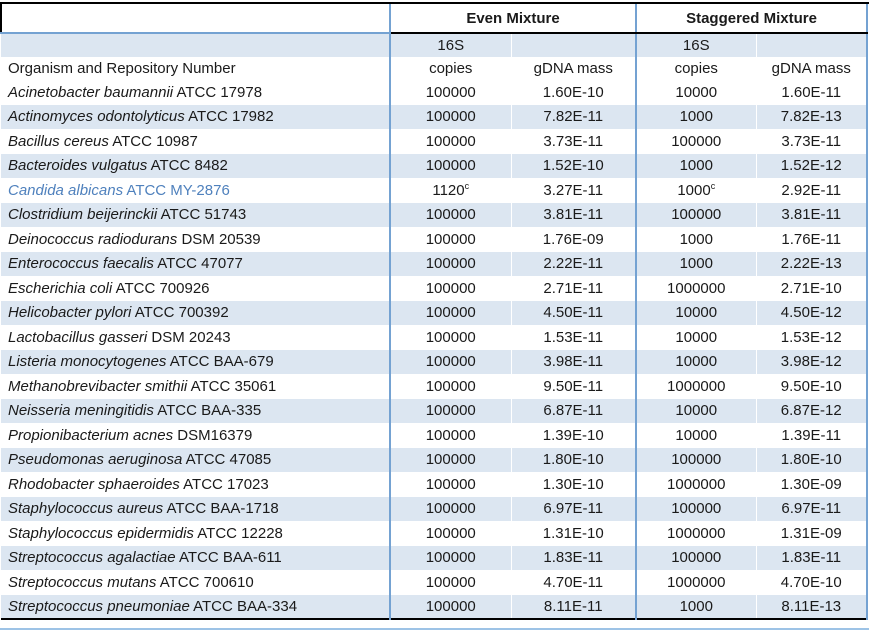 The image size is (869, 632). What do you see at coordinates (695, 190) in the screenshot?
I see `staggered-16s-copies-cell: 1000c` at bounding box center [695, 190].